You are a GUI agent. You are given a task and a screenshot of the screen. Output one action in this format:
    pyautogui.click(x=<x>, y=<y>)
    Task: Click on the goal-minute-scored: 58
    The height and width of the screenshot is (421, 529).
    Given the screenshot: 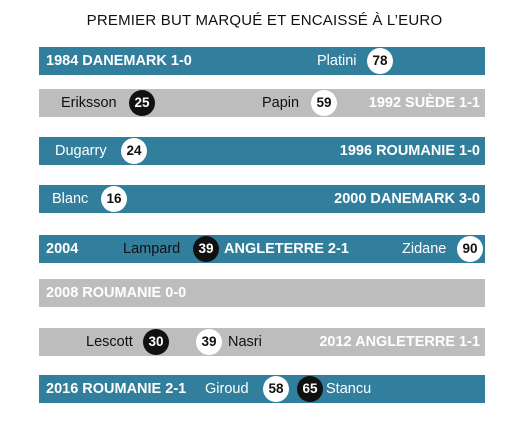 What is the action you would take?
    pyautogui.click(x=276, y=389)
    